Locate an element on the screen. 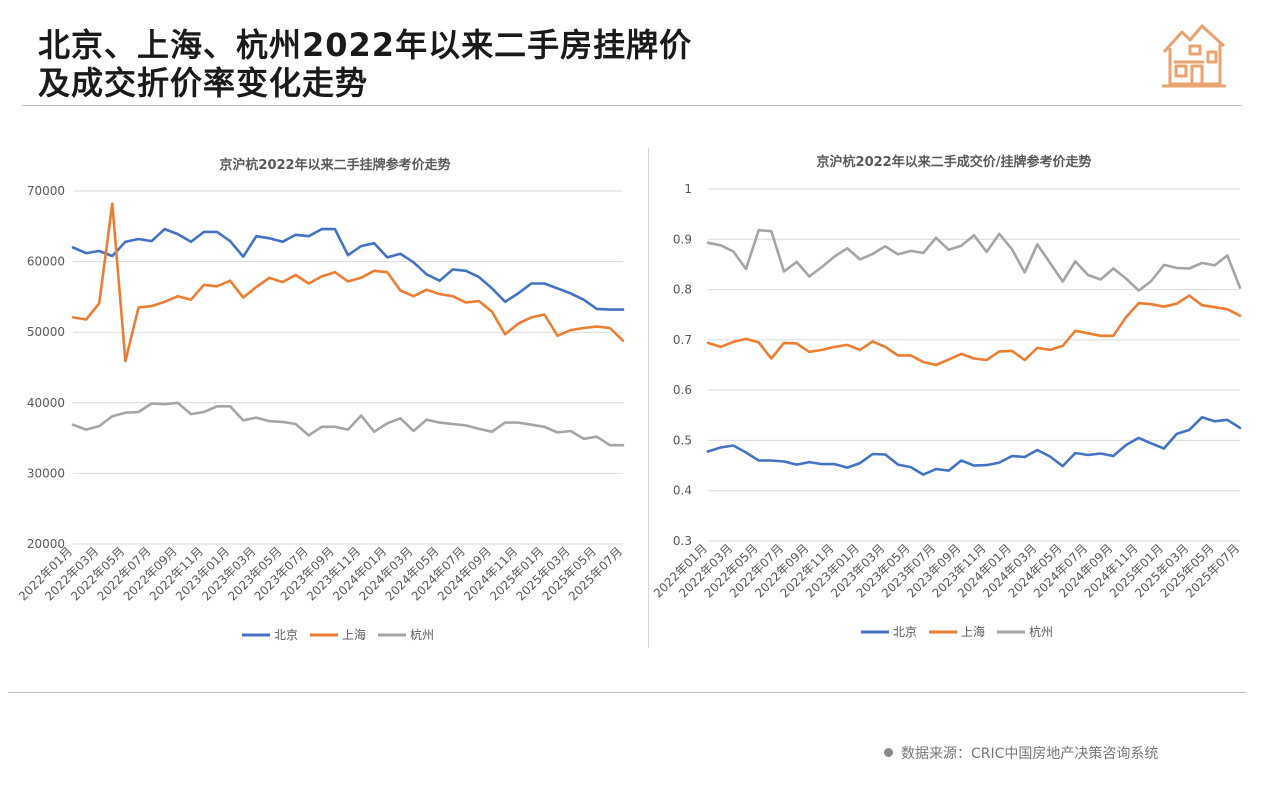 The height and width of the screenshot is (807, 1263). y-tick-label: 0.5 is located at coordinates (682, 440).